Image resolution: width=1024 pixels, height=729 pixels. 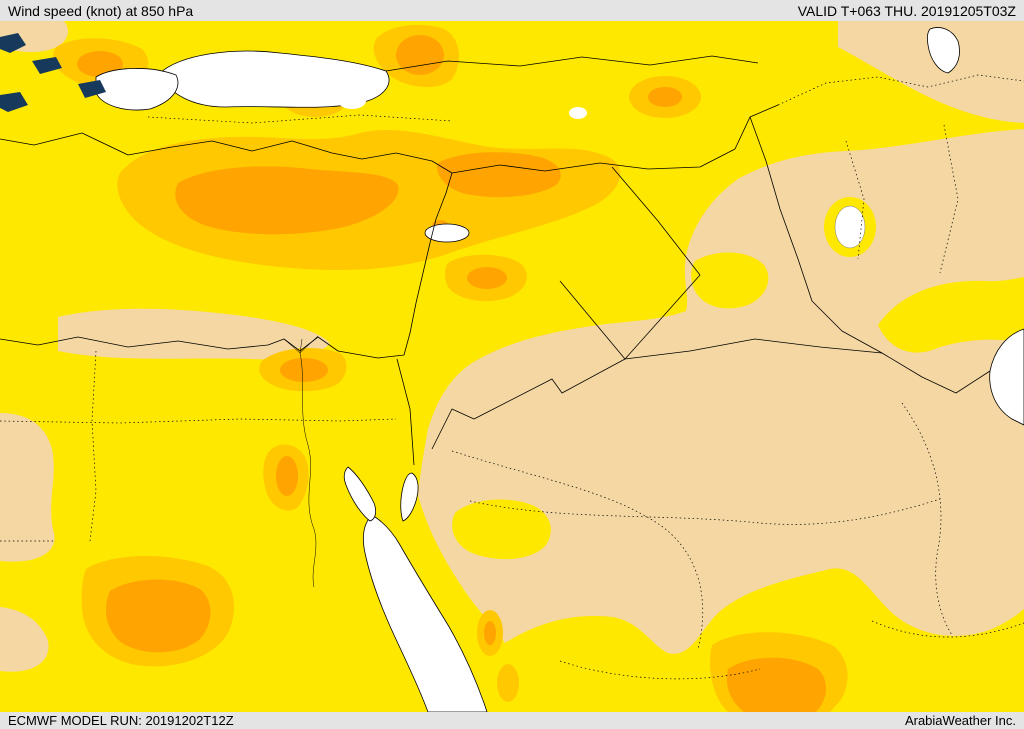 I want to click on syria-iraq-border, so click(x=656, y=221).